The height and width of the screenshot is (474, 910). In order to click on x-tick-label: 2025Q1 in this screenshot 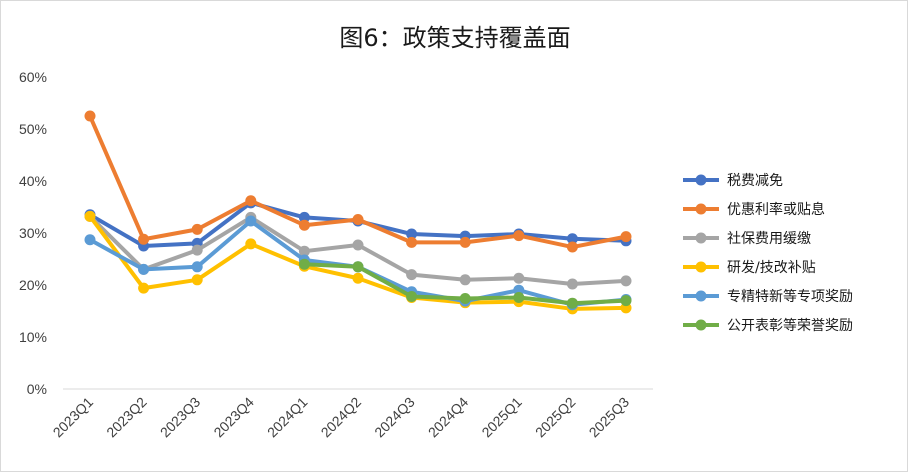, I will do `click(501, 417)`.